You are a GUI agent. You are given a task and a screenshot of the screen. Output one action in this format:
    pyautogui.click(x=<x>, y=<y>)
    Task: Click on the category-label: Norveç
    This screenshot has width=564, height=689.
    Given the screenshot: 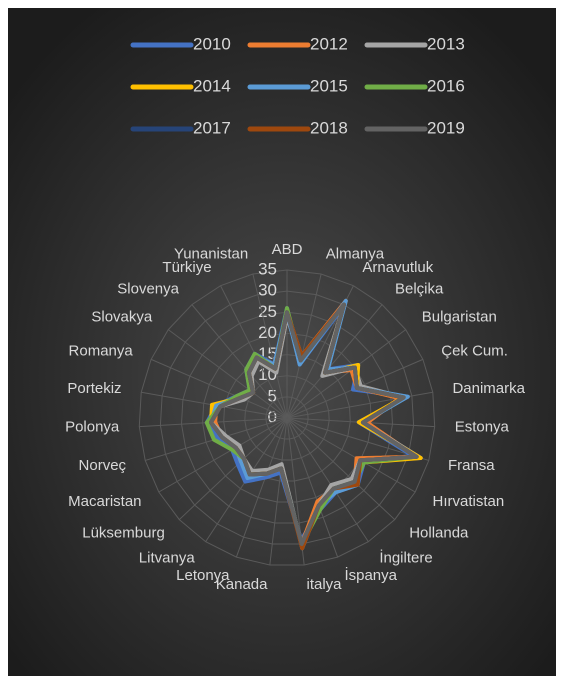 What is the action you would take?
    pyautogui.click(x=103, y=465)
    